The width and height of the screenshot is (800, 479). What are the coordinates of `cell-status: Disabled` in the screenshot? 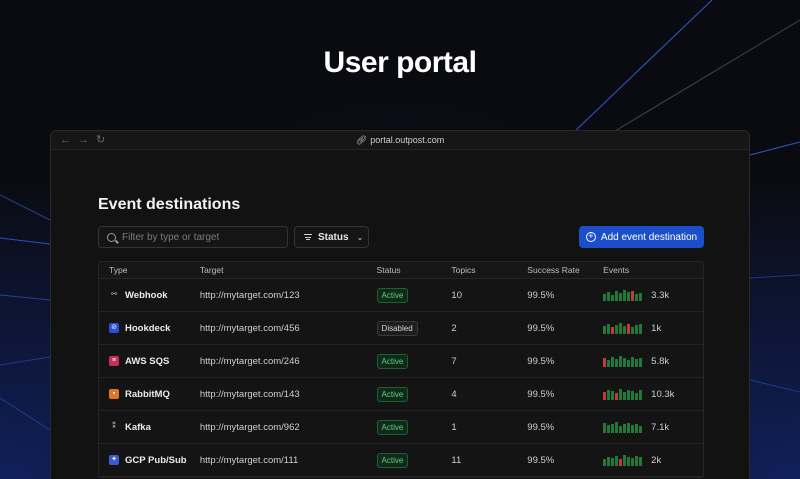 It's located at (414, 328).